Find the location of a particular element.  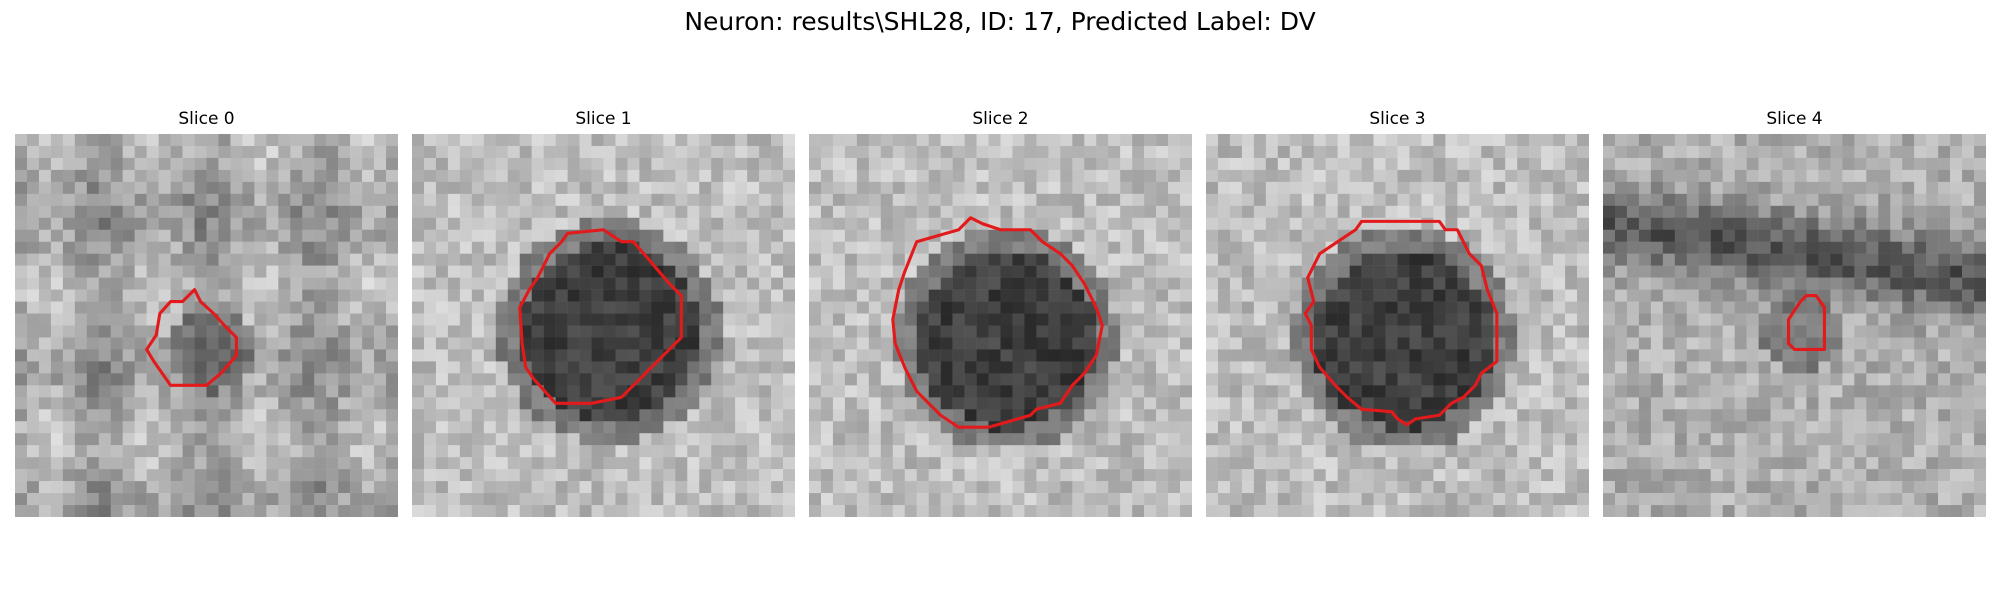

slice-1-contour is located at coordinates (600, 316).